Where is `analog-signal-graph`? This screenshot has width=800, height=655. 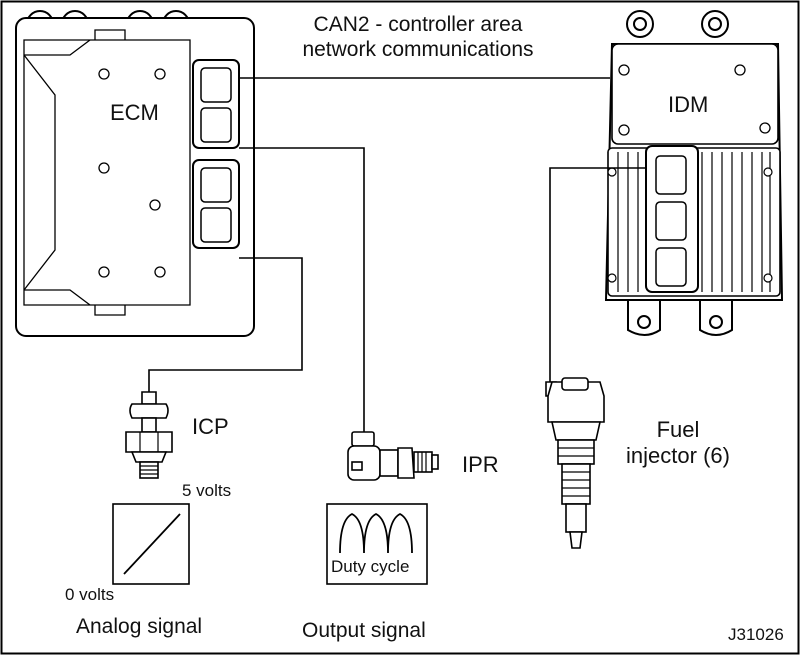
analog-signal-graph is located at coordinates (151, 544).